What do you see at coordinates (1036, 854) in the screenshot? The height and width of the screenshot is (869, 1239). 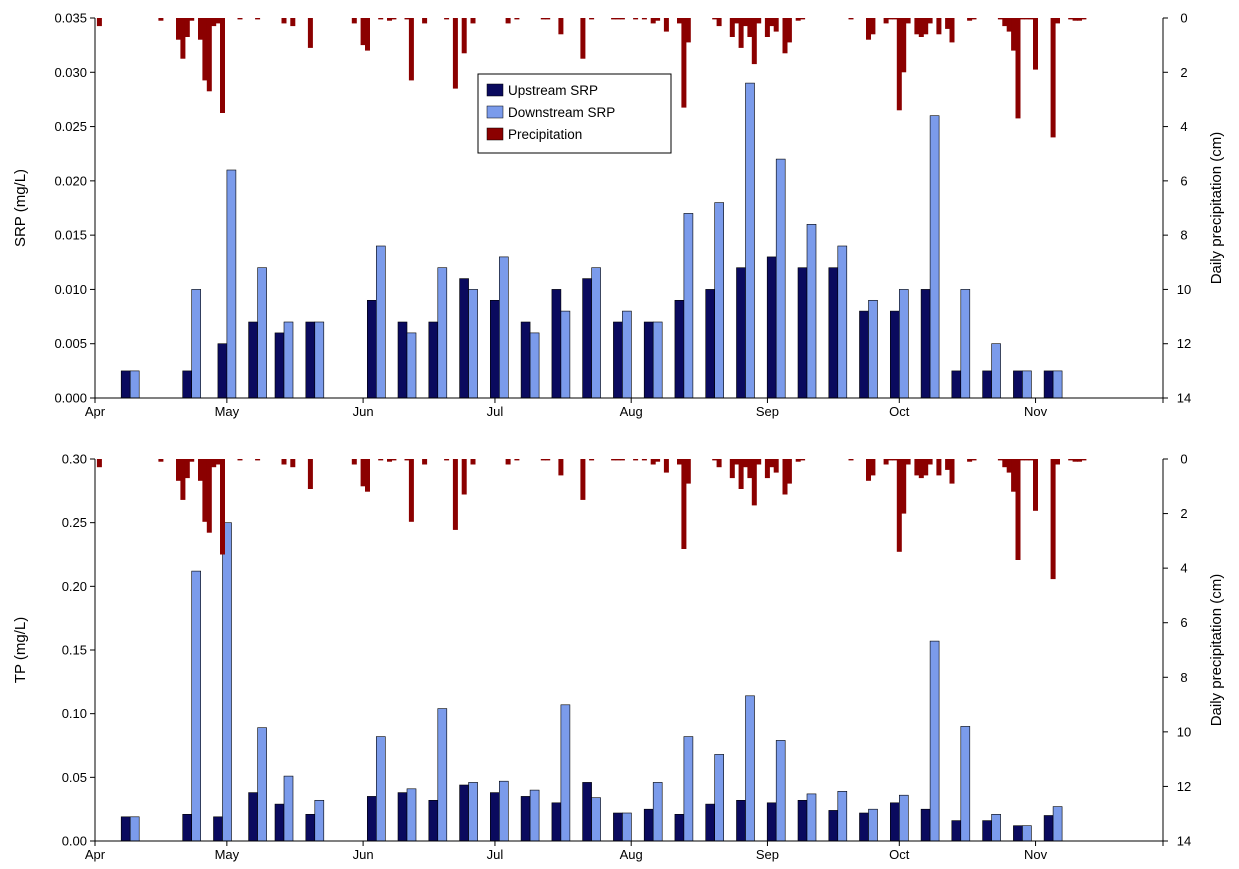 I see `tp-x-tick-label: Nov` at bounding box center [1036, 854].